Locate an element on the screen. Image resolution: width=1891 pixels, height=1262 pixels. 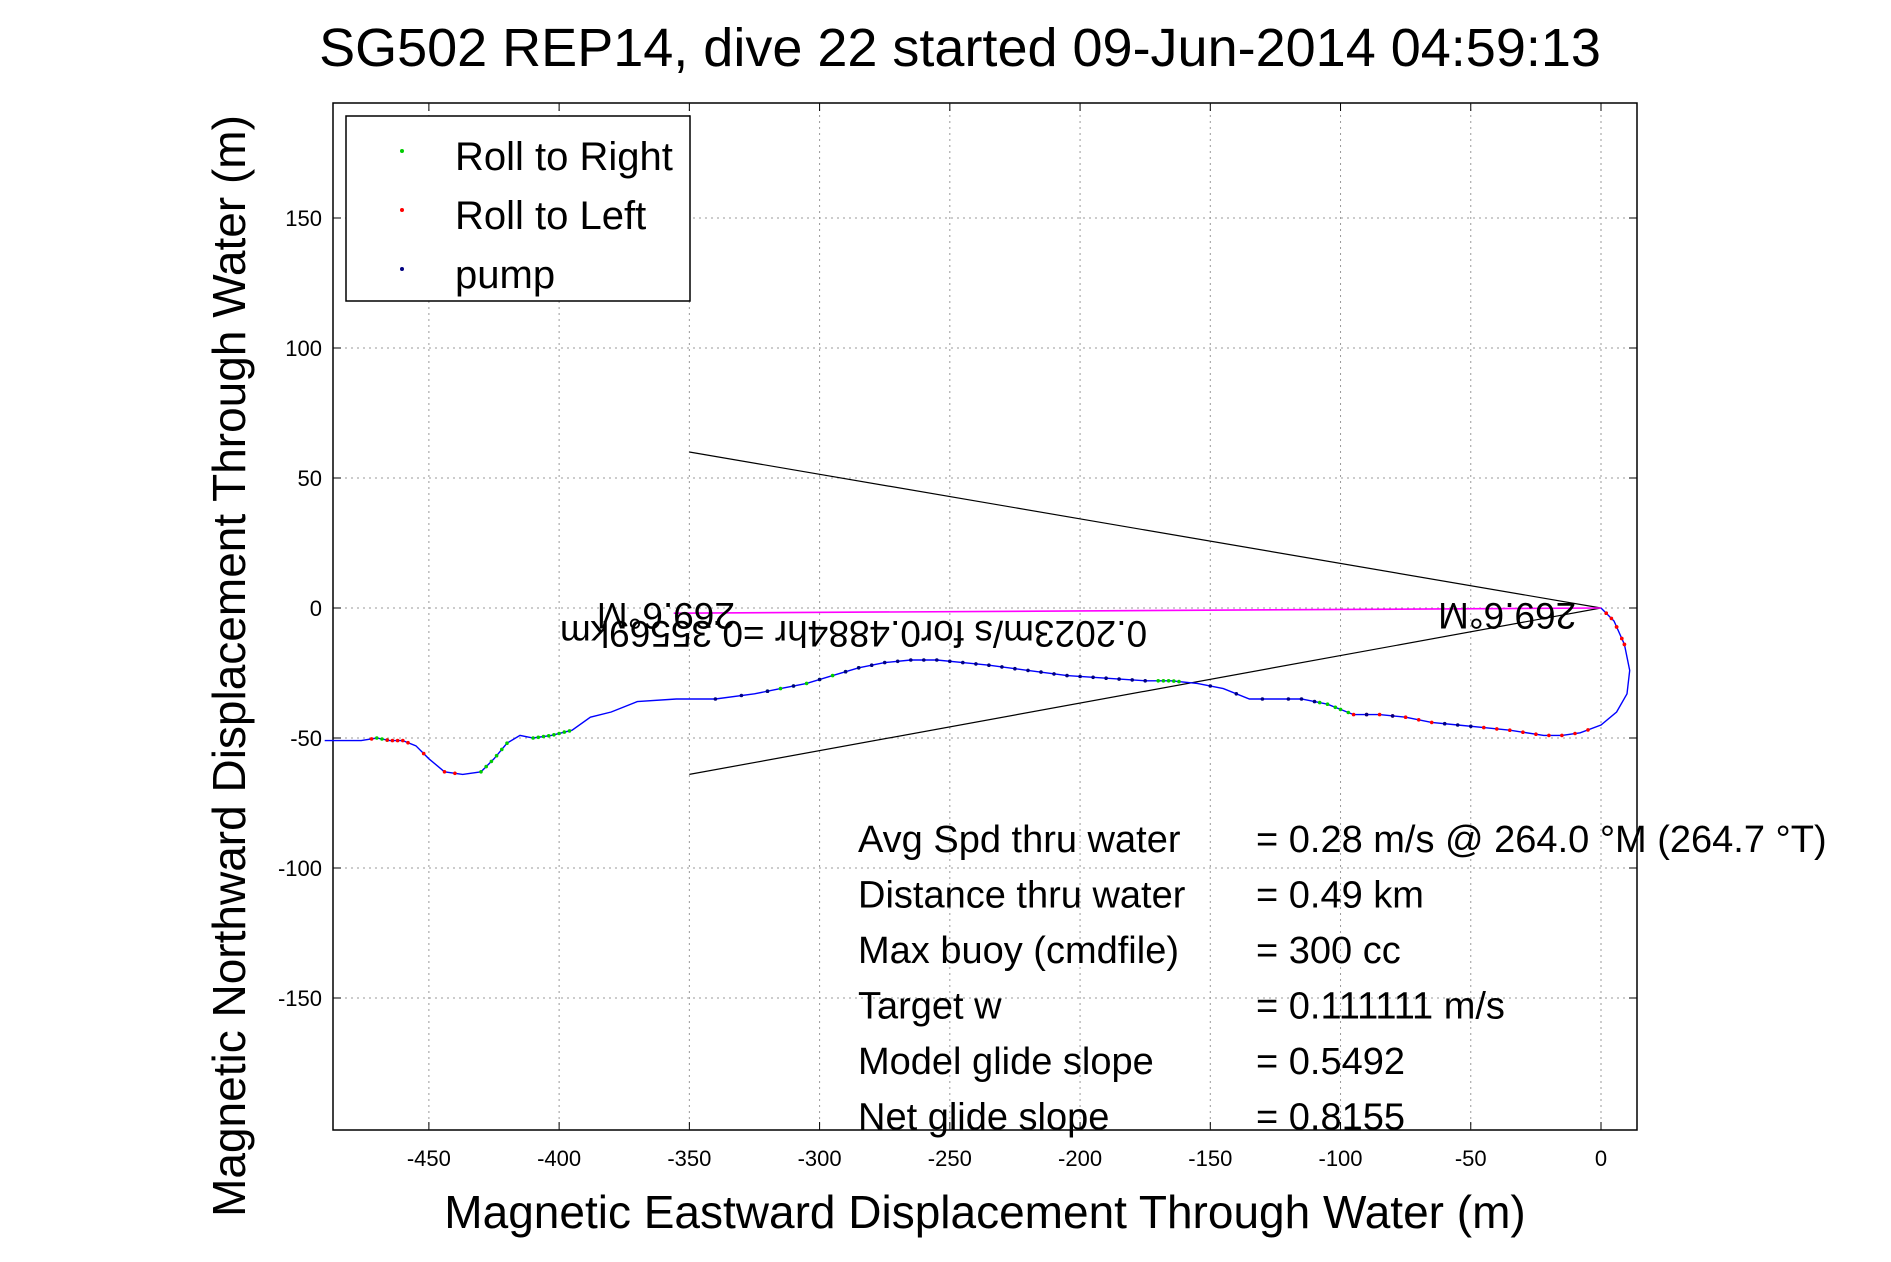
info-value: = 0.8155 is located at coordinates (1330, 1118).